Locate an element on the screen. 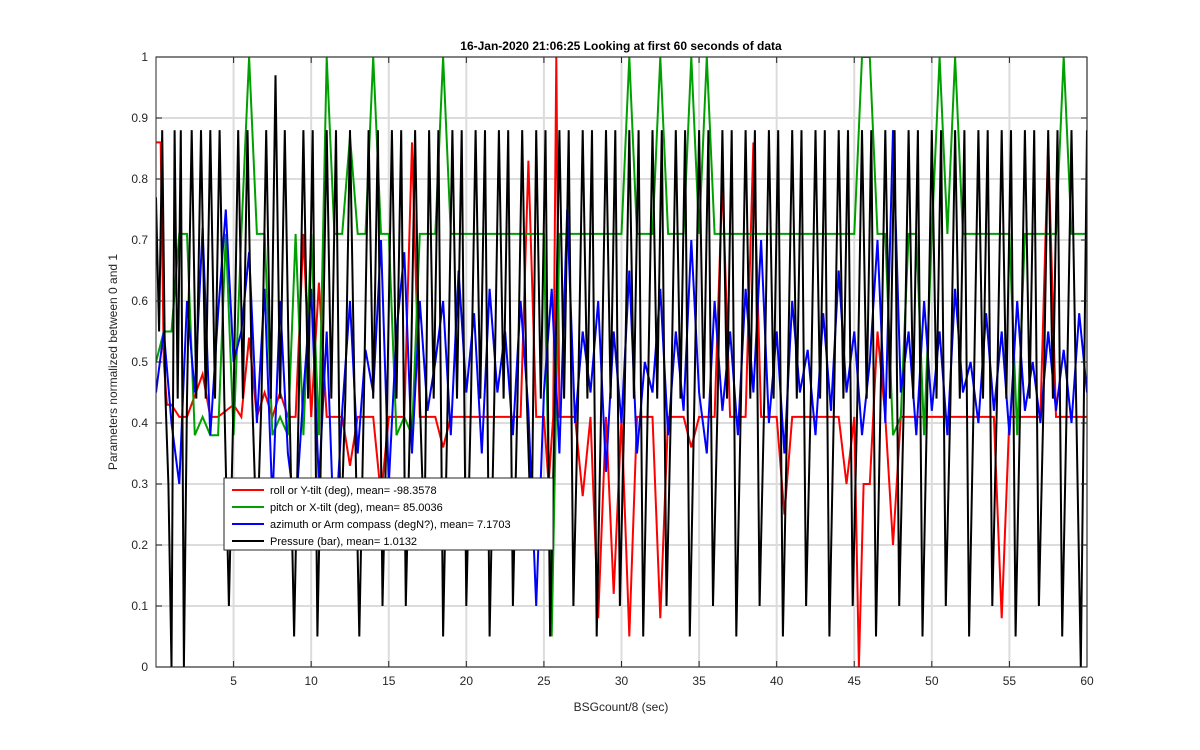 Image resolution: width=1200 pixels, height=750 pixels. legend-label-4: Pressure (bar), mean= 1.0132 is located at coordinates (343, 542).